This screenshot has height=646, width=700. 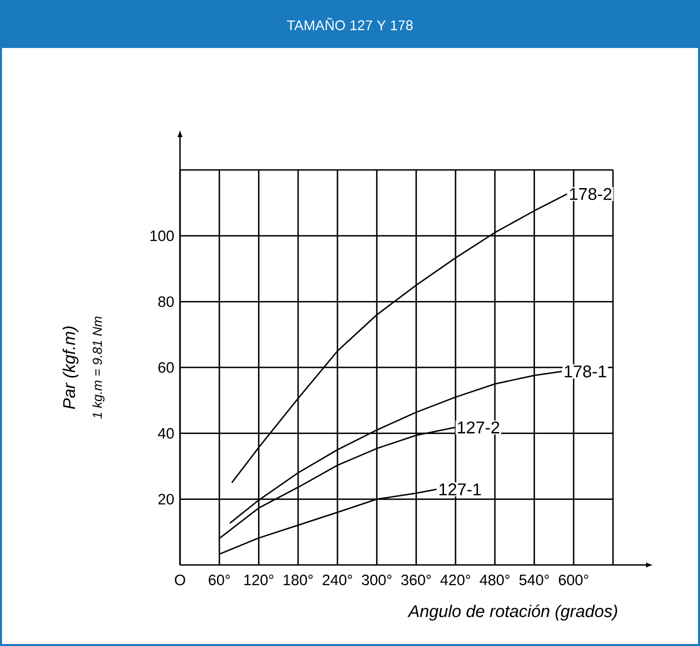 I want to click on x-tick-label: 60°, so click(x=219, y=580).